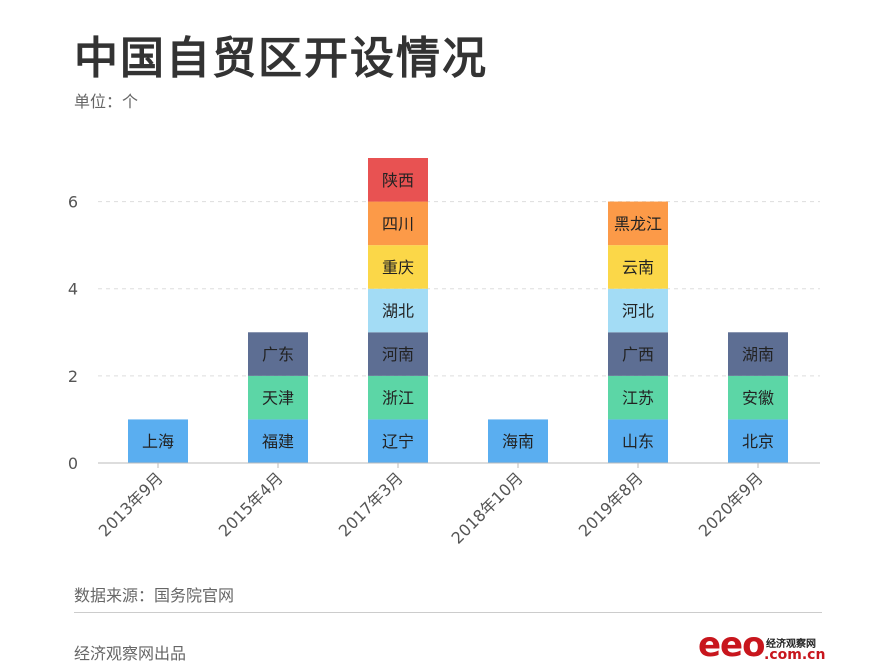 The image size is (884, 669). I want to click on publisher-credit: 经济观察网出品, so click(130, 653).